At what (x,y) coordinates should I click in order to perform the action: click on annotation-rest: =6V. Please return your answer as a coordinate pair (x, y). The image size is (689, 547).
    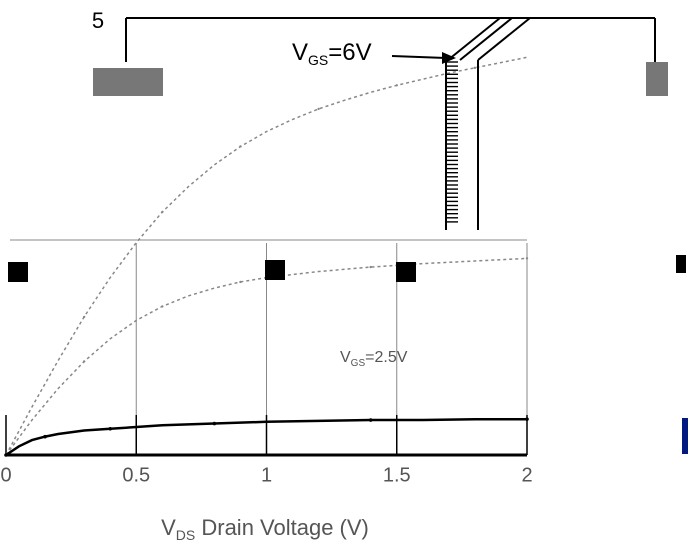
    Looking at the image, I should click on (349, 52).